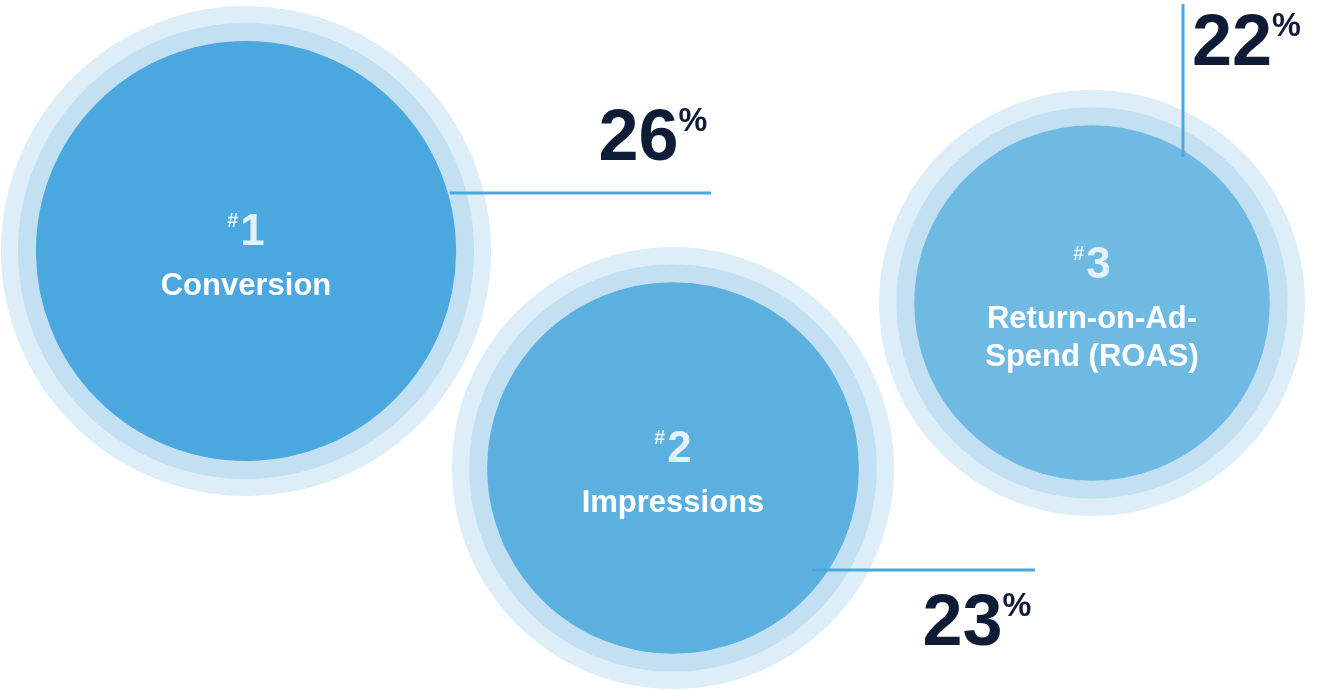 The height and width of the screenshot is (691, 1323). Describe the element at coordinates (246, 284) in the screenshot. I see `category-label: Conversion` at that location.